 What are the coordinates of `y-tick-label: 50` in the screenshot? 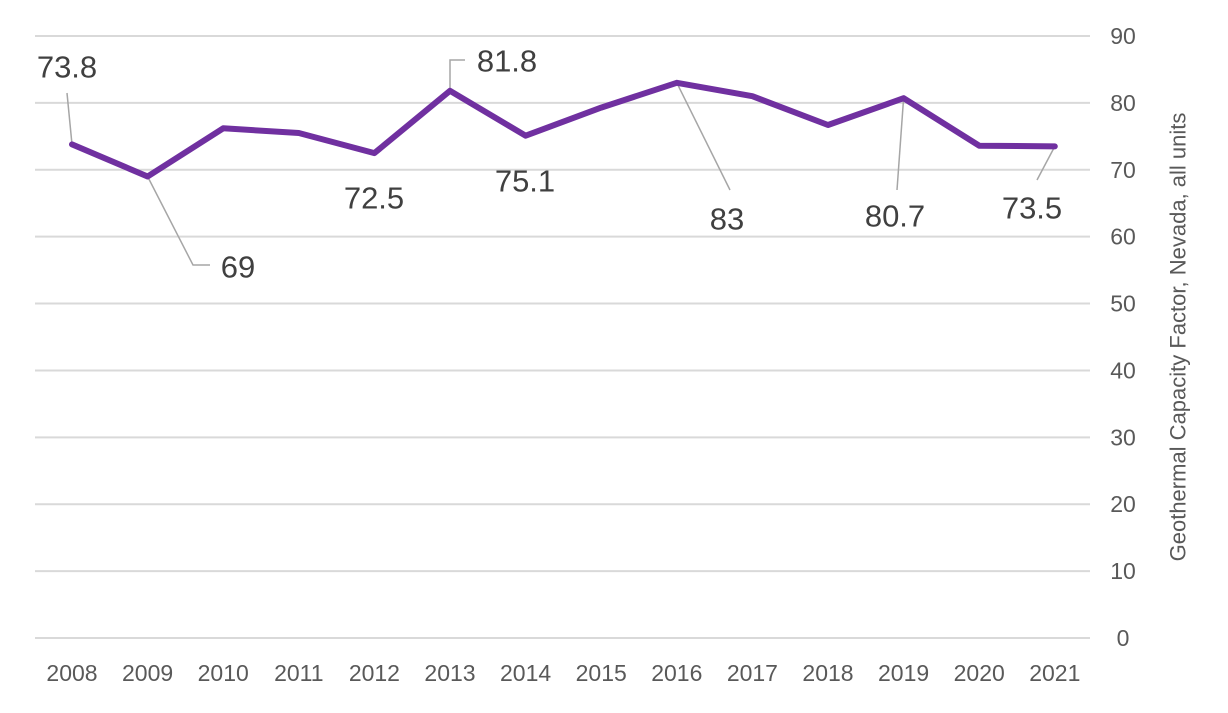 It's located at (1123, 304).